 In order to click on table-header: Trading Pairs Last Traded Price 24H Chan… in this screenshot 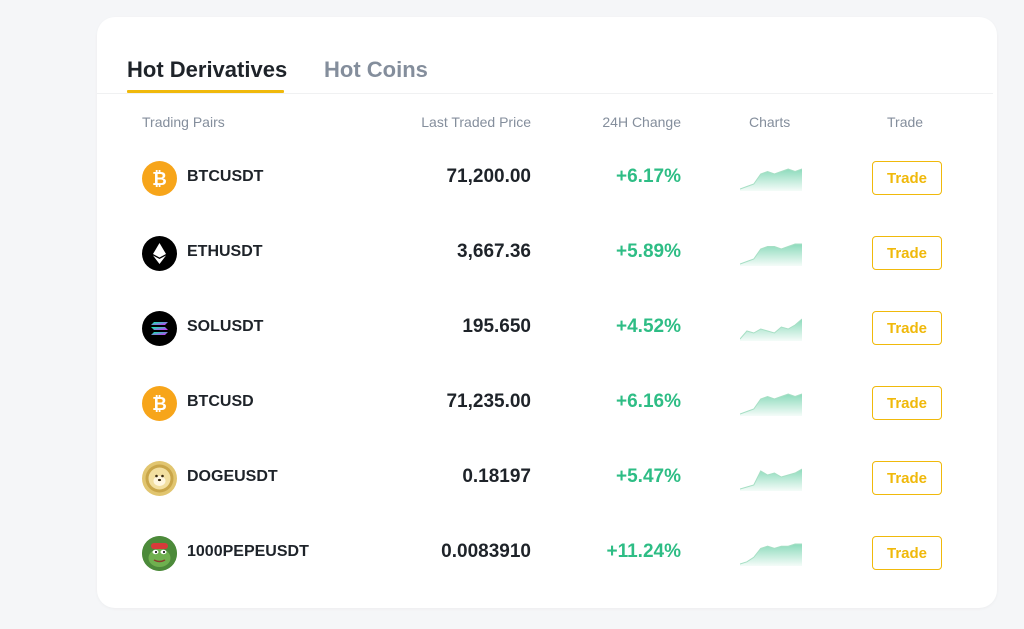, I will do `click(547, 124)`.